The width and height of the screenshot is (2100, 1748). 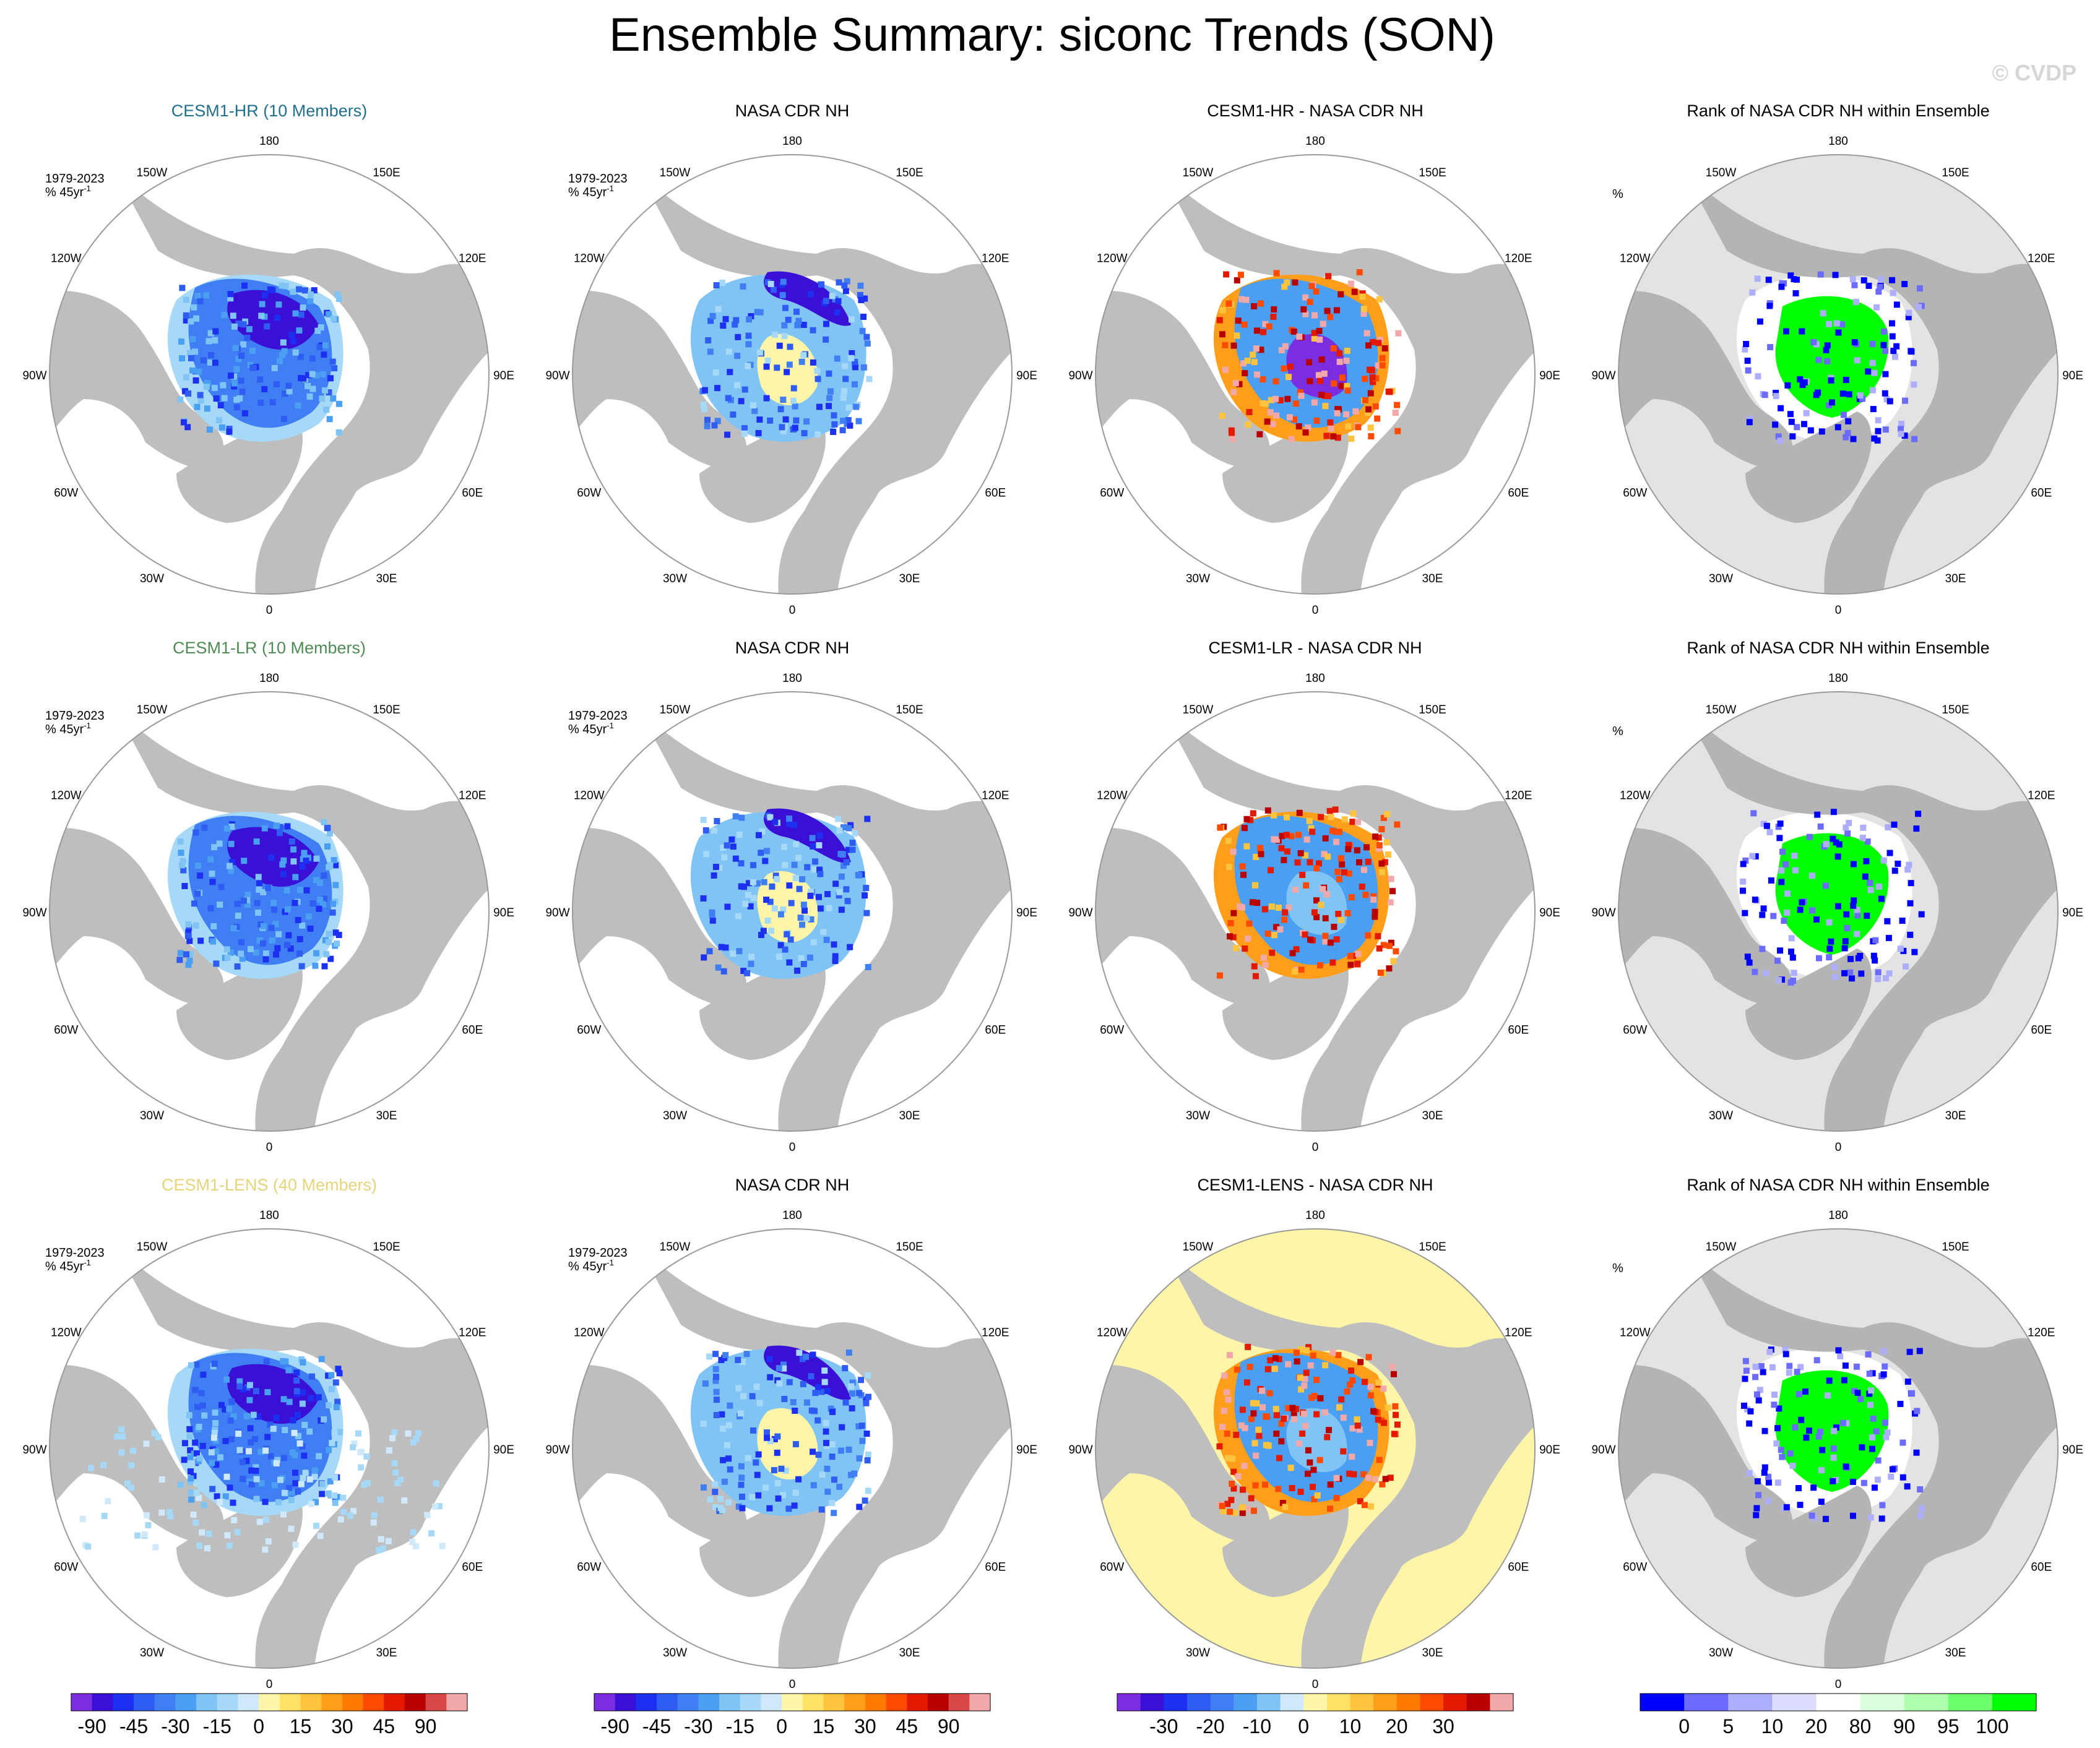 I want to click on longitude-label: 60W, so click(x=1635, y=1030).